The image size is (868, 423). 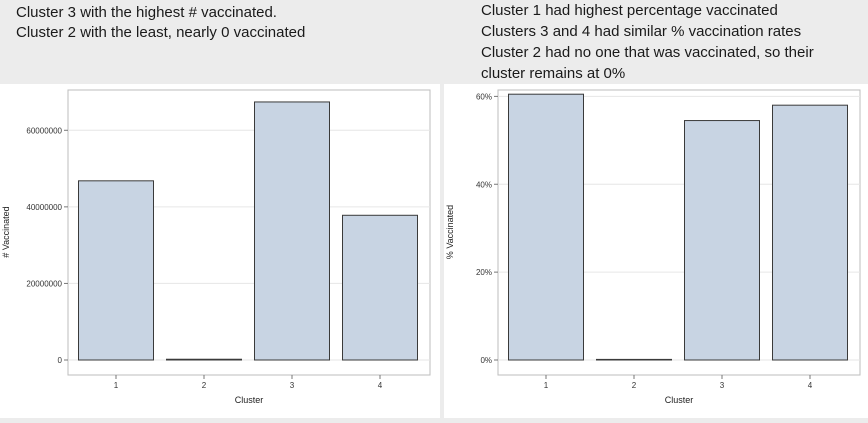 I want to click on y-tick-label: 40%, so click(x=484, y=184).